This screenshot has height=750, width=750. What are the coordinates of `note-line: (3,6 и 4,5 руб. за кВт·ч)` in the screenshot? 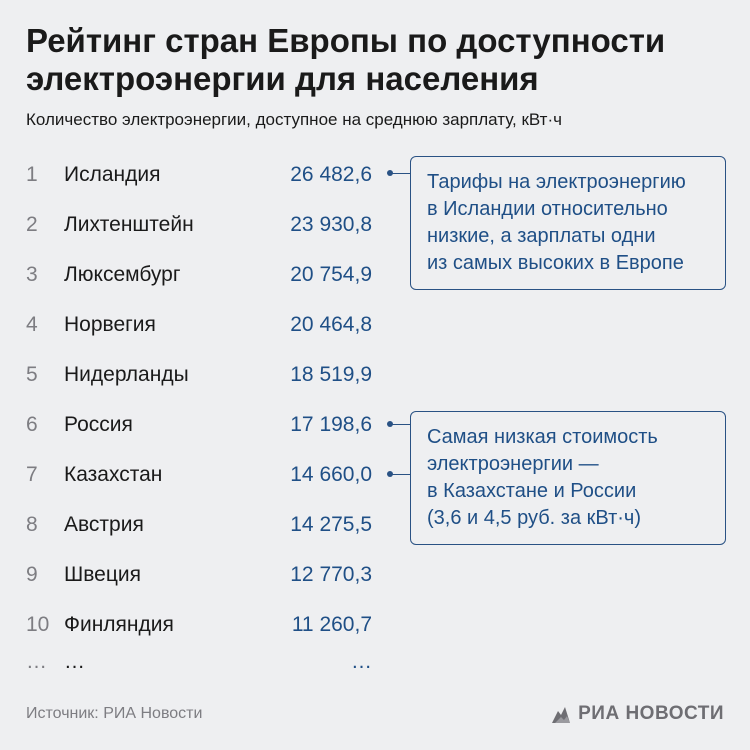 It's located at (534, 518).